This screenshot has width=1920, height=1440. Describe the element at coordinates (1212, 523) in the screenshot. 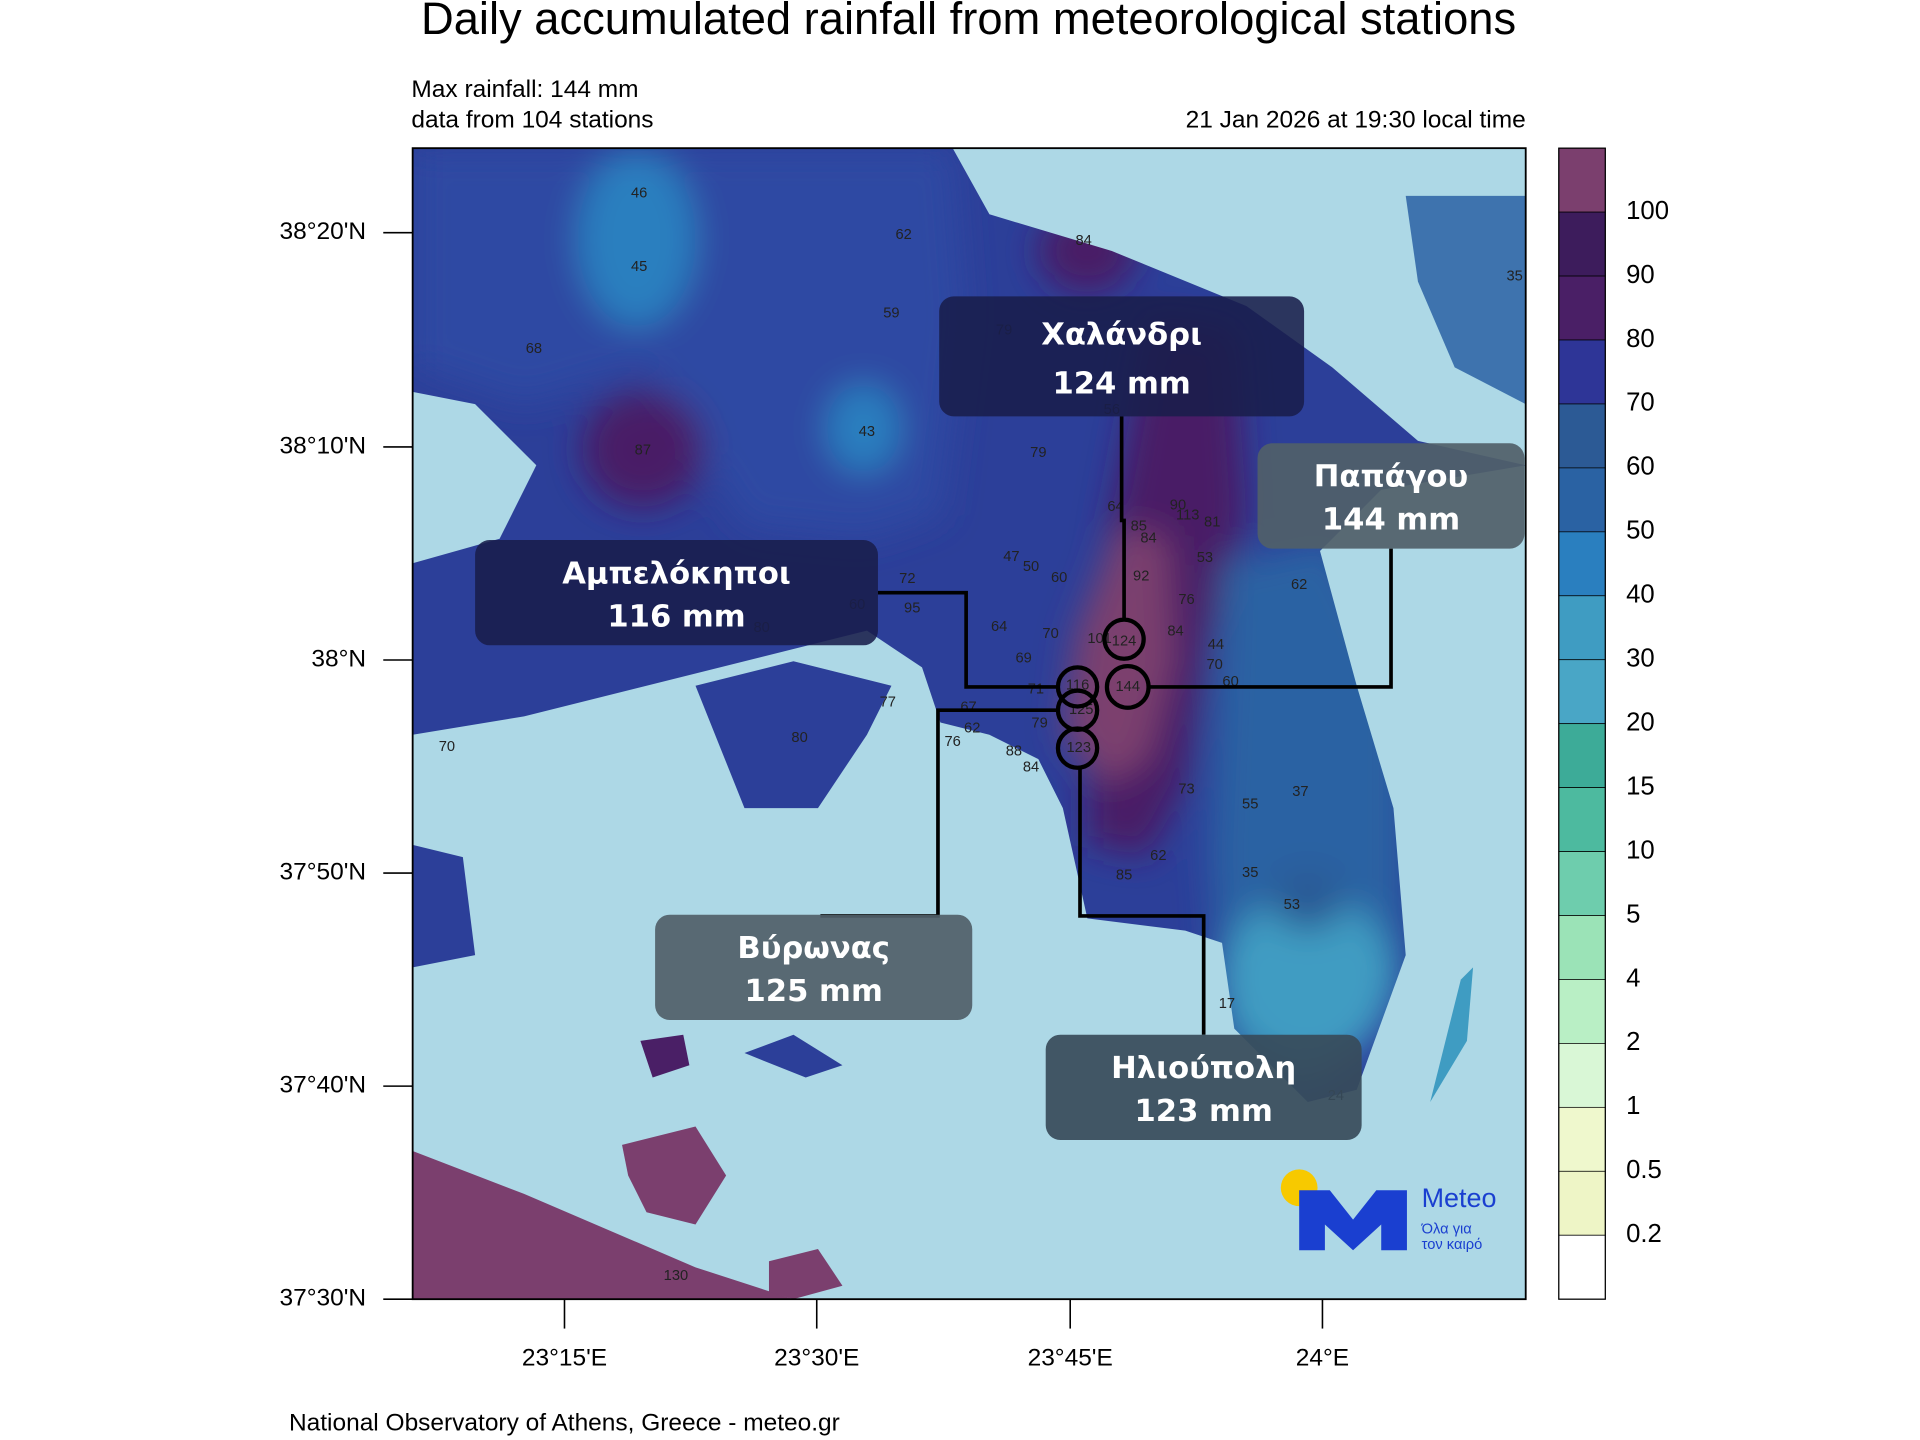

I see `station-value: 81` at that location.